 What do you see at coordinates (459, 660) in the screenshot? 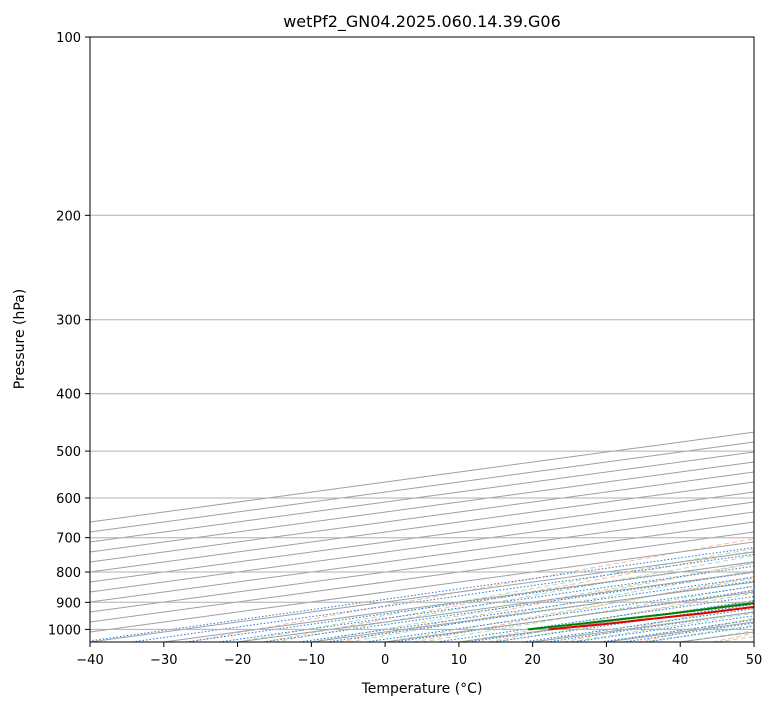
I see `x-tick-label: 10` at bounding box center [459, 660].